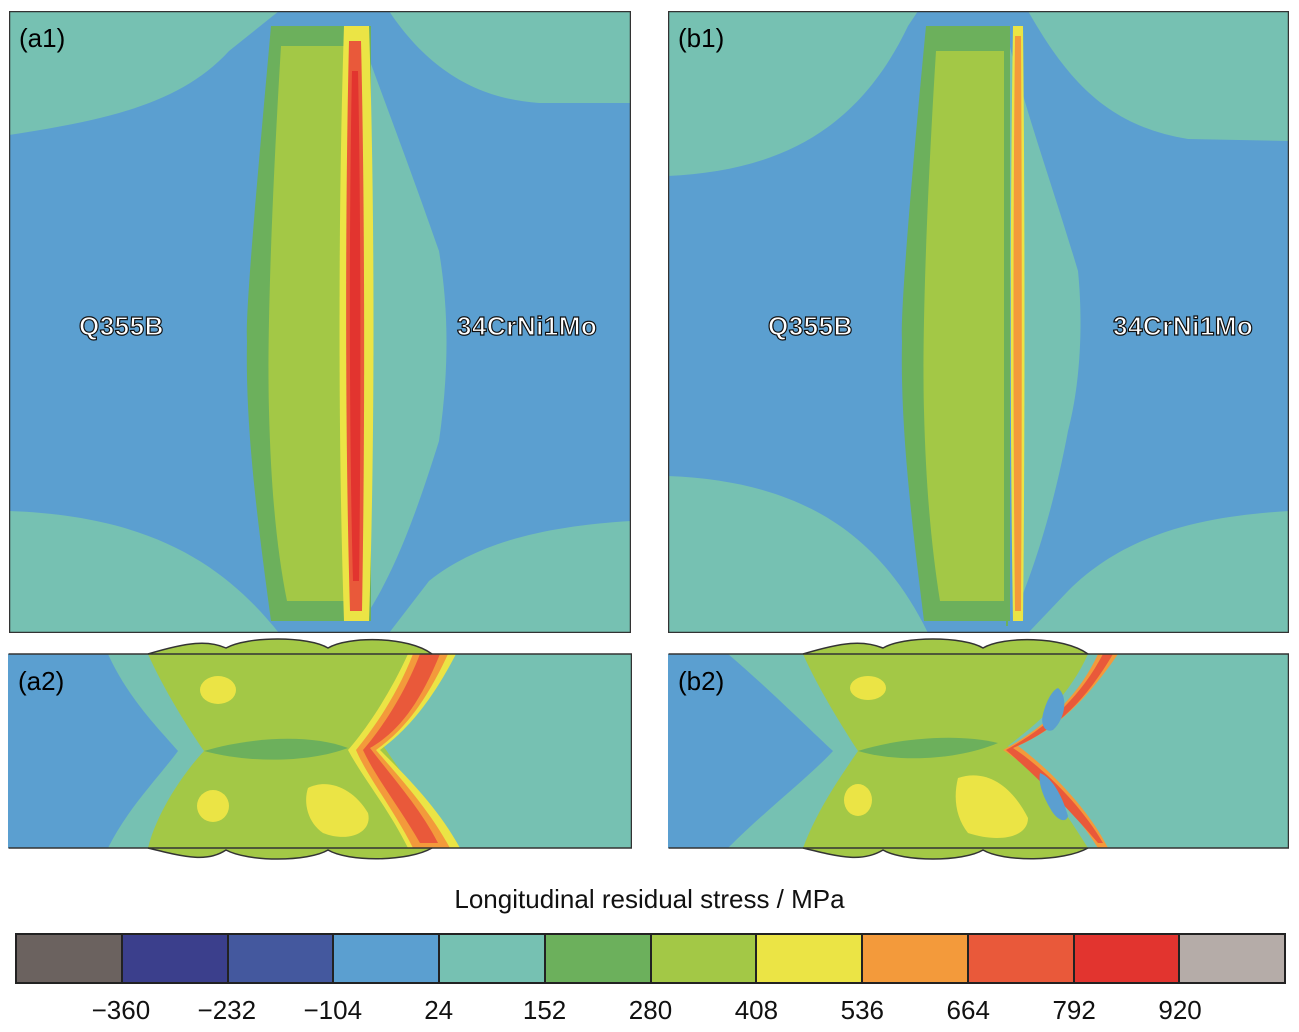 The height and width of the screenshot is (1032, 1299). What do you see at coordinates (1180, 1010) in the screenshot?
I see `colorbar-tick-label: 920` at bounding box center [1180, 1010].